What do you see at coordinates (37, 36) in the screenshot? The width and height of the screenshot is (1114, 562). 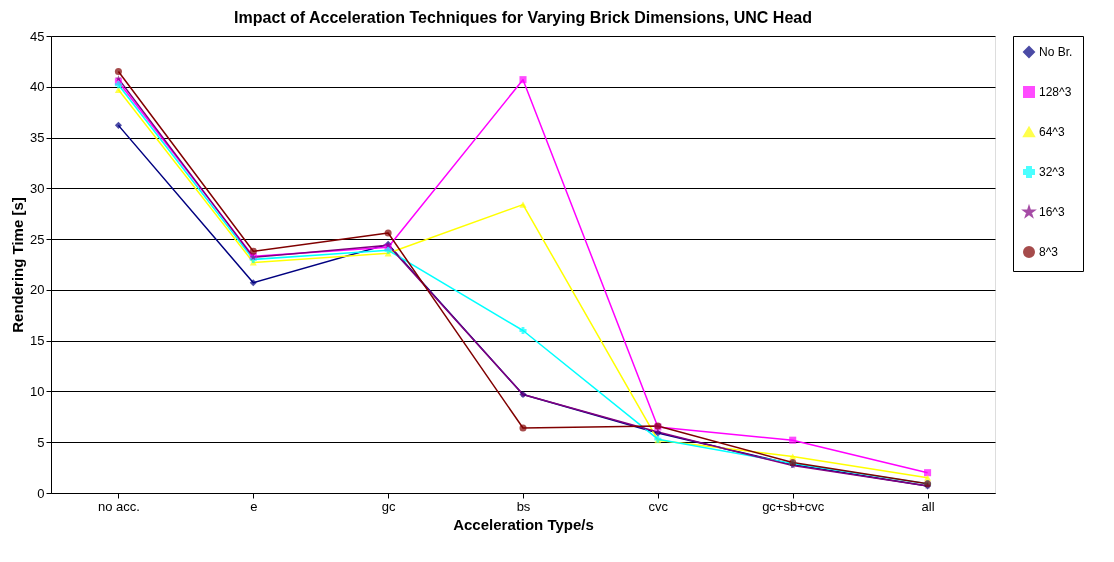 I see `y-tick-label: 45` at bounding box center [37, 36].